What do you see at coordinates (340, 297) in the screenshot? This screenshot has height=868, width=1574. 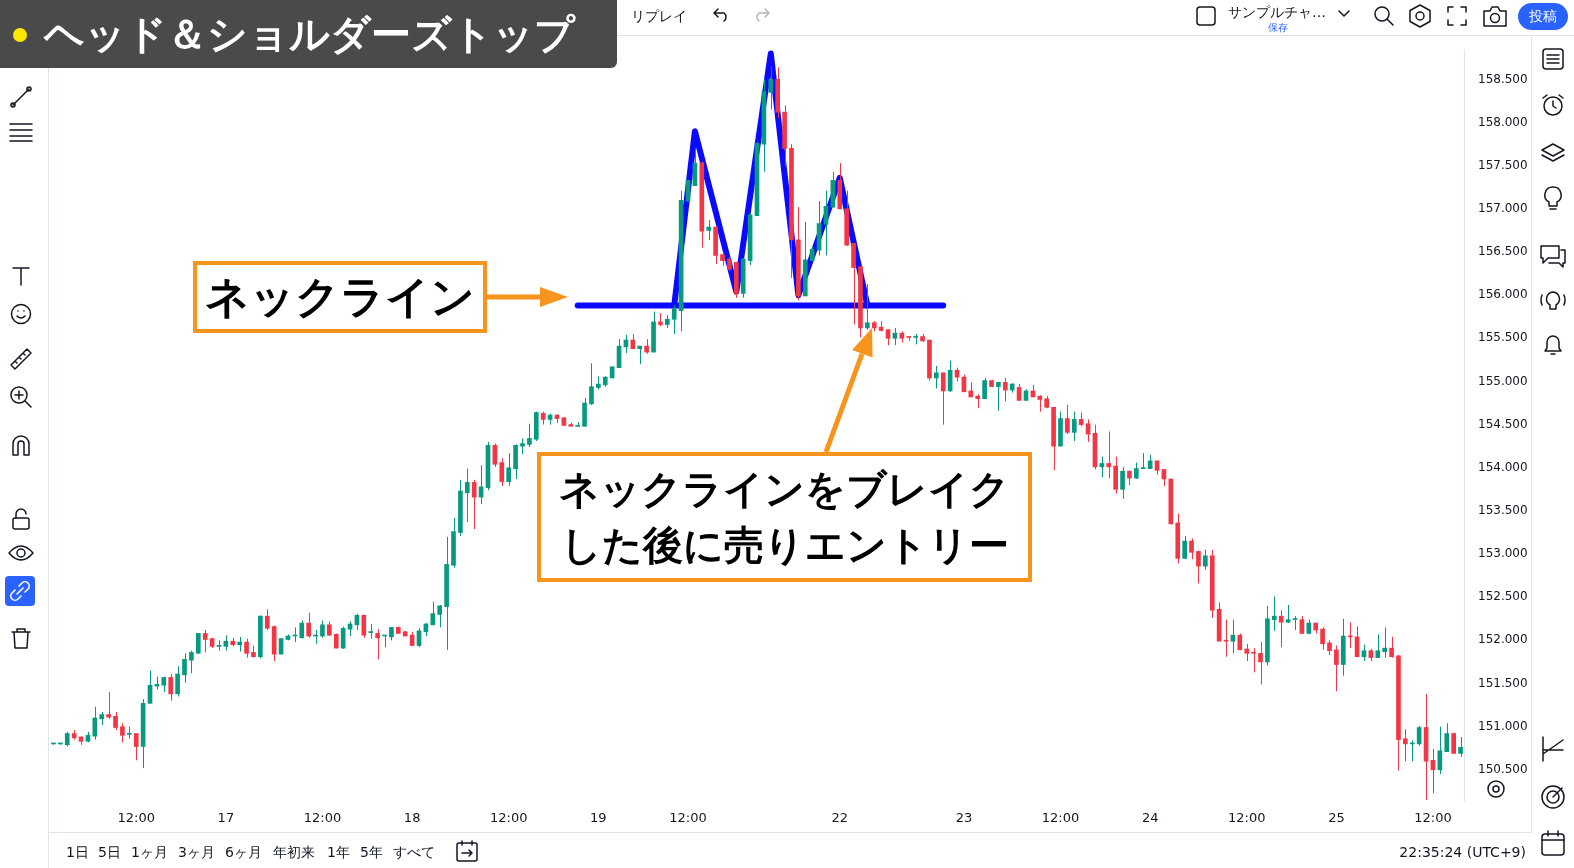 I see `annotation: ネックライン` at bounding box center [340, 297].